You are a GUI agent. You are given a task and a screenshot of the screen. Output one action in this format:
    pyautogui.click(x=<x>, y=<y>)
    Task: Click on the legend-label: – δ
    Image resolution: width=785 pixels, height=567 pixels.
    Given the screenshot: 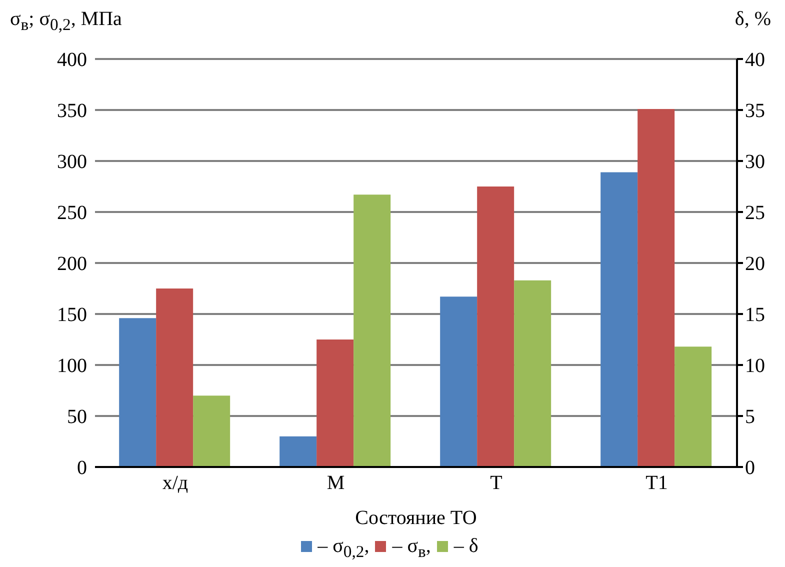 What is the action you would take?
    pyautogui.click(x=466, y=546)
    